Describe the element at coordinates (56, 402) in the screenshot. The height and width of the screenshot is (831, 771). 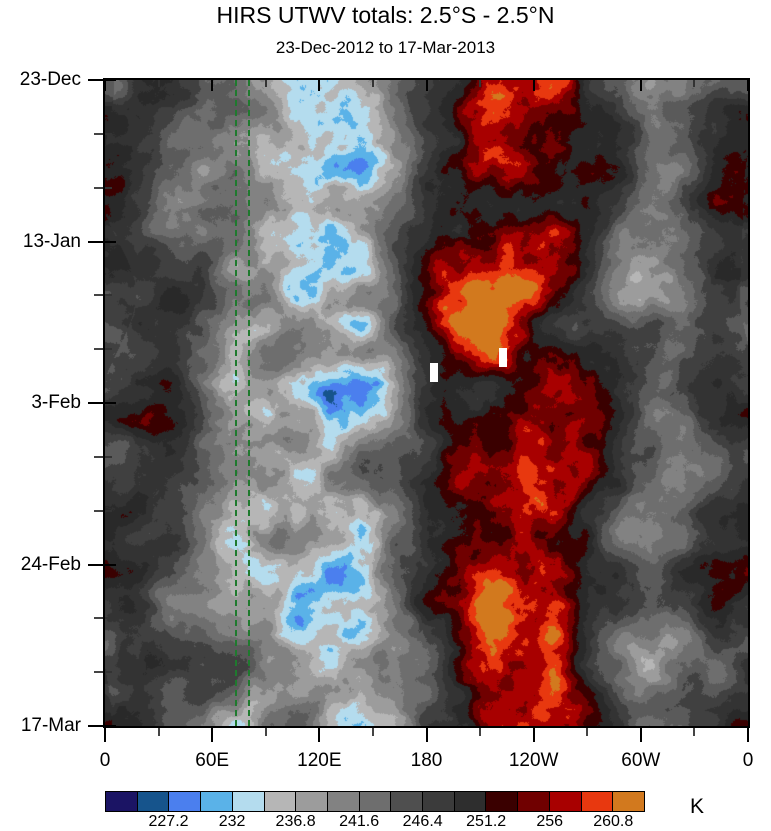
I see `y-axis-tick-label: 3-Feb` at that location.